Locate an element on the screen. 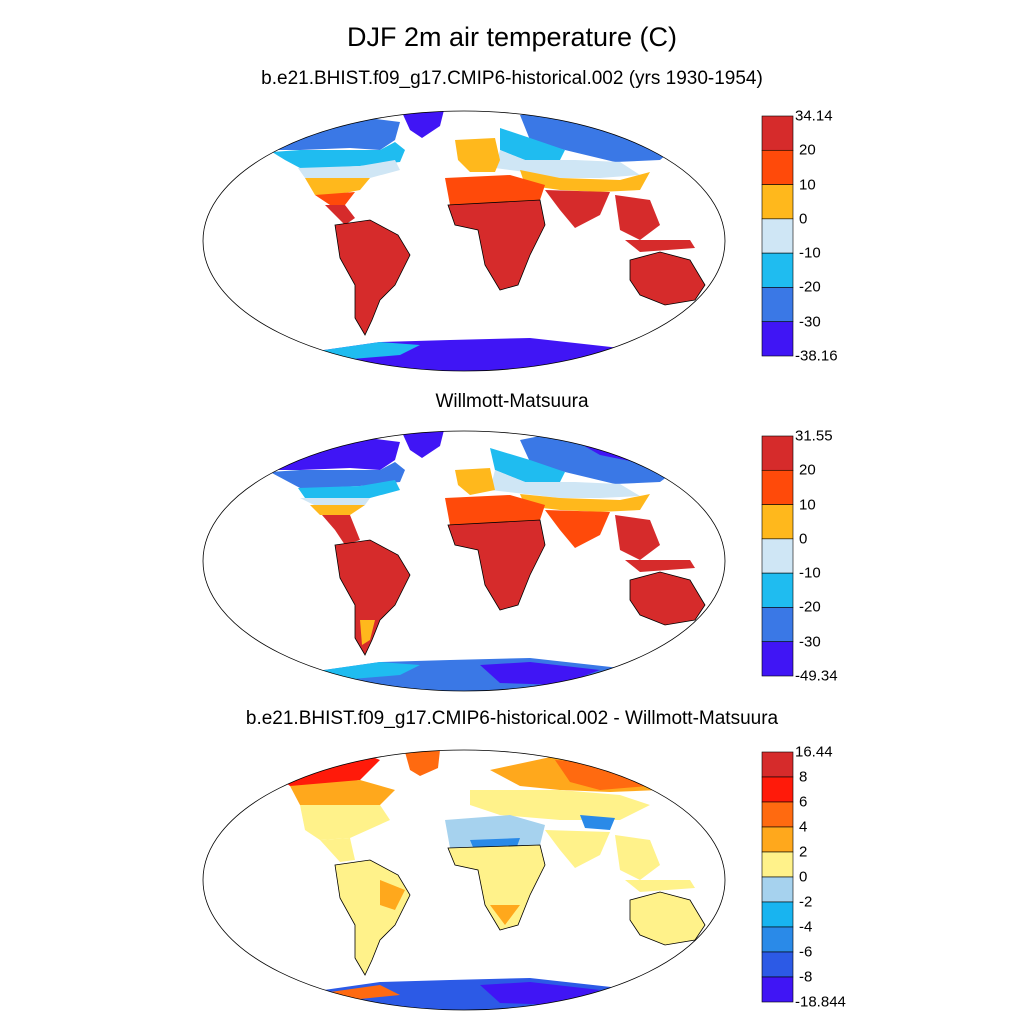  colorbar-tick-label: -18.844 is located at coordinates (820, 1002).